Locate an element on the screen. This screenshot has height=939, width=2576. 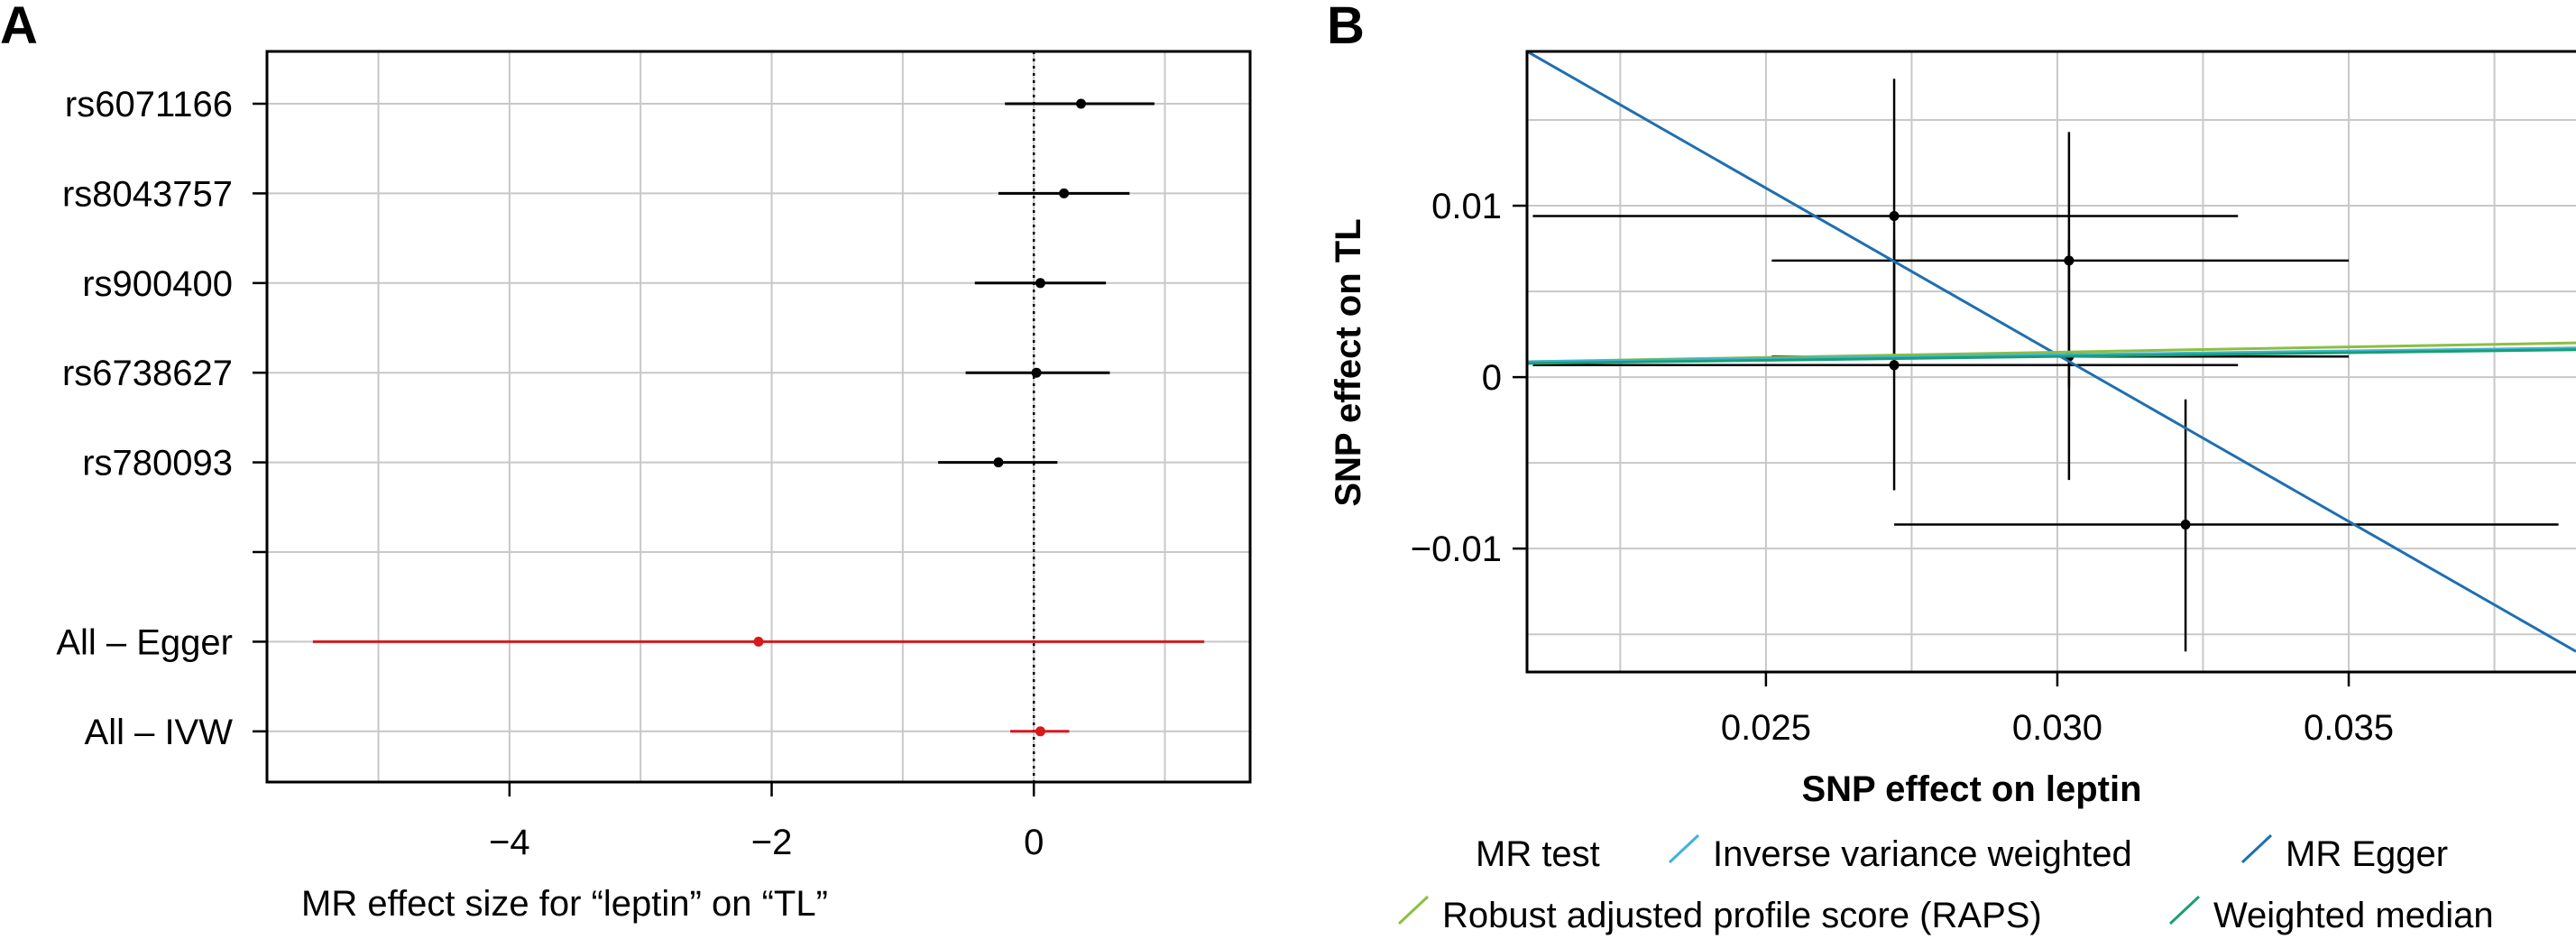
panel-b-x-axis-title: SNP effect on leptin is located at coordinates (1971, 789).